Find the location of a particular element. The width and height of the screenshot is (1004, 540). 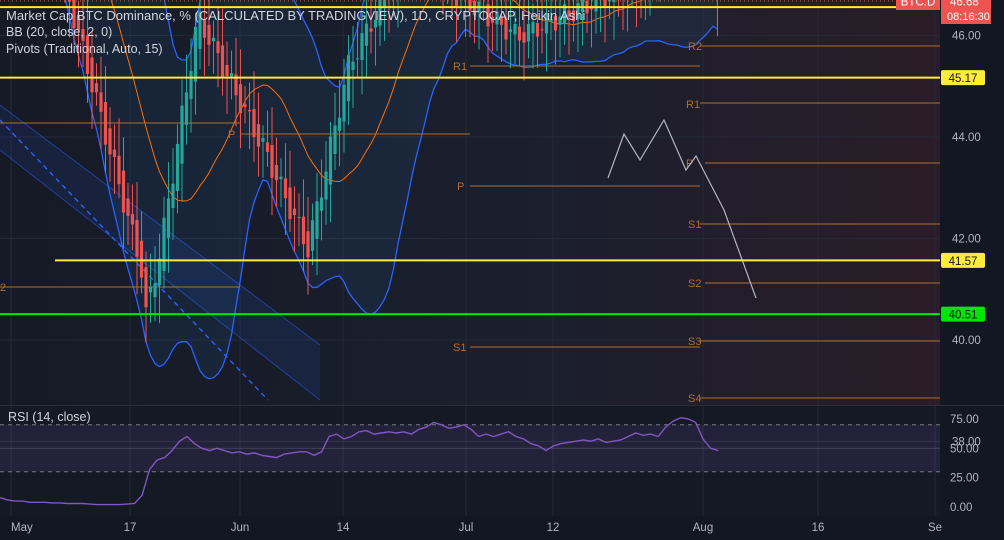

symbol-badge-text: BTC.D is located at coordinates (918, 4).